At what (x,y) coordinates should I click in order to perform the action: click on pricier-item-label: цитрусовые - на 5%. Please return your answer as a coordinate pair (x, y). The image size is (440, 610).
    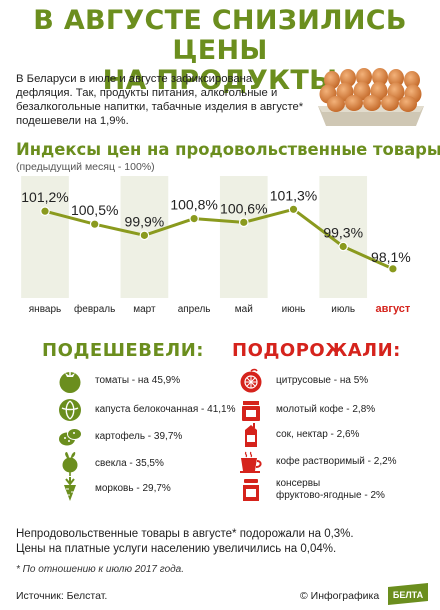
    Looking at the image, I should click on (322, 380).